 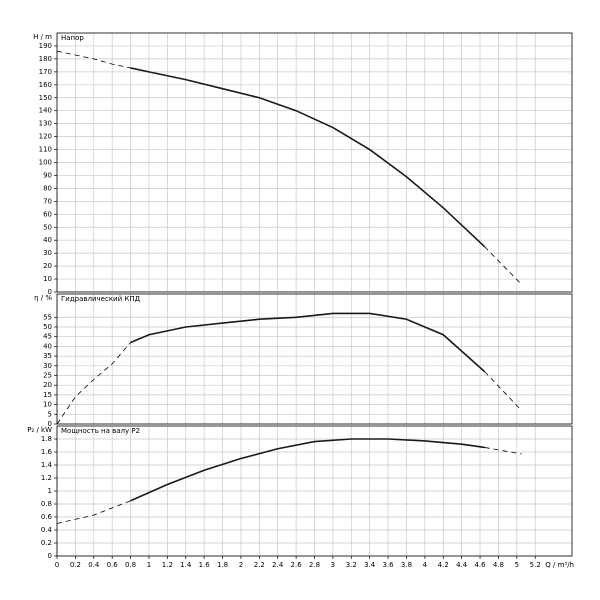 I want to click on x-tick-label: 1, so click(x=149, y=565).